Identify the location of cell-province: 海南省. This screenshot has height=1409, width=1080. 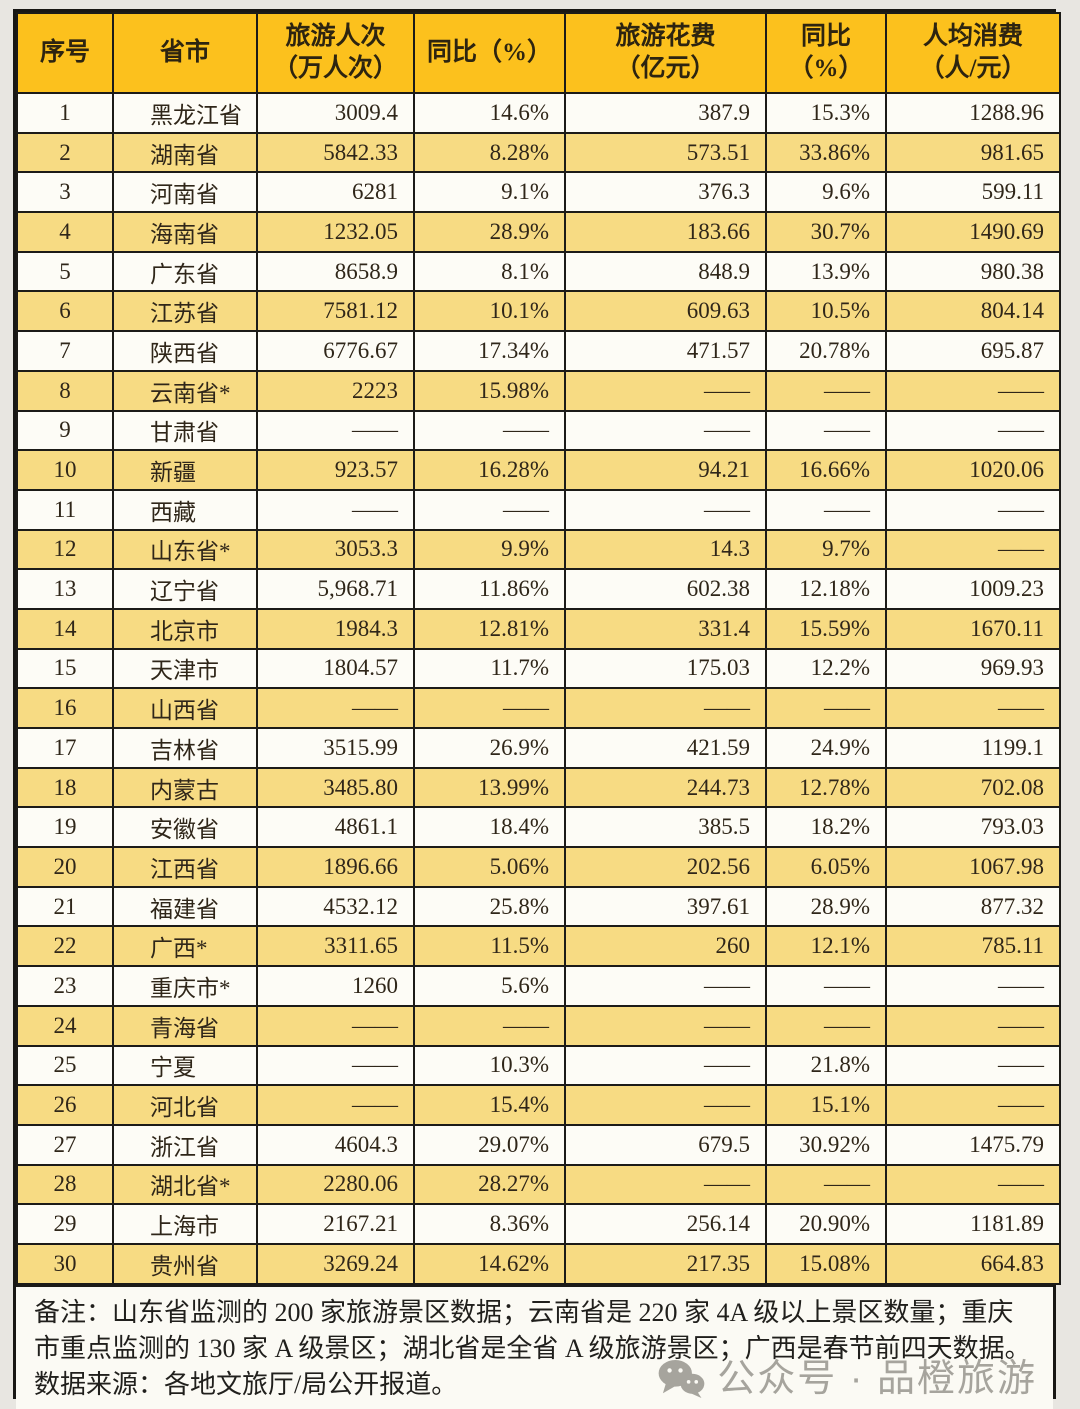
(185, 232).